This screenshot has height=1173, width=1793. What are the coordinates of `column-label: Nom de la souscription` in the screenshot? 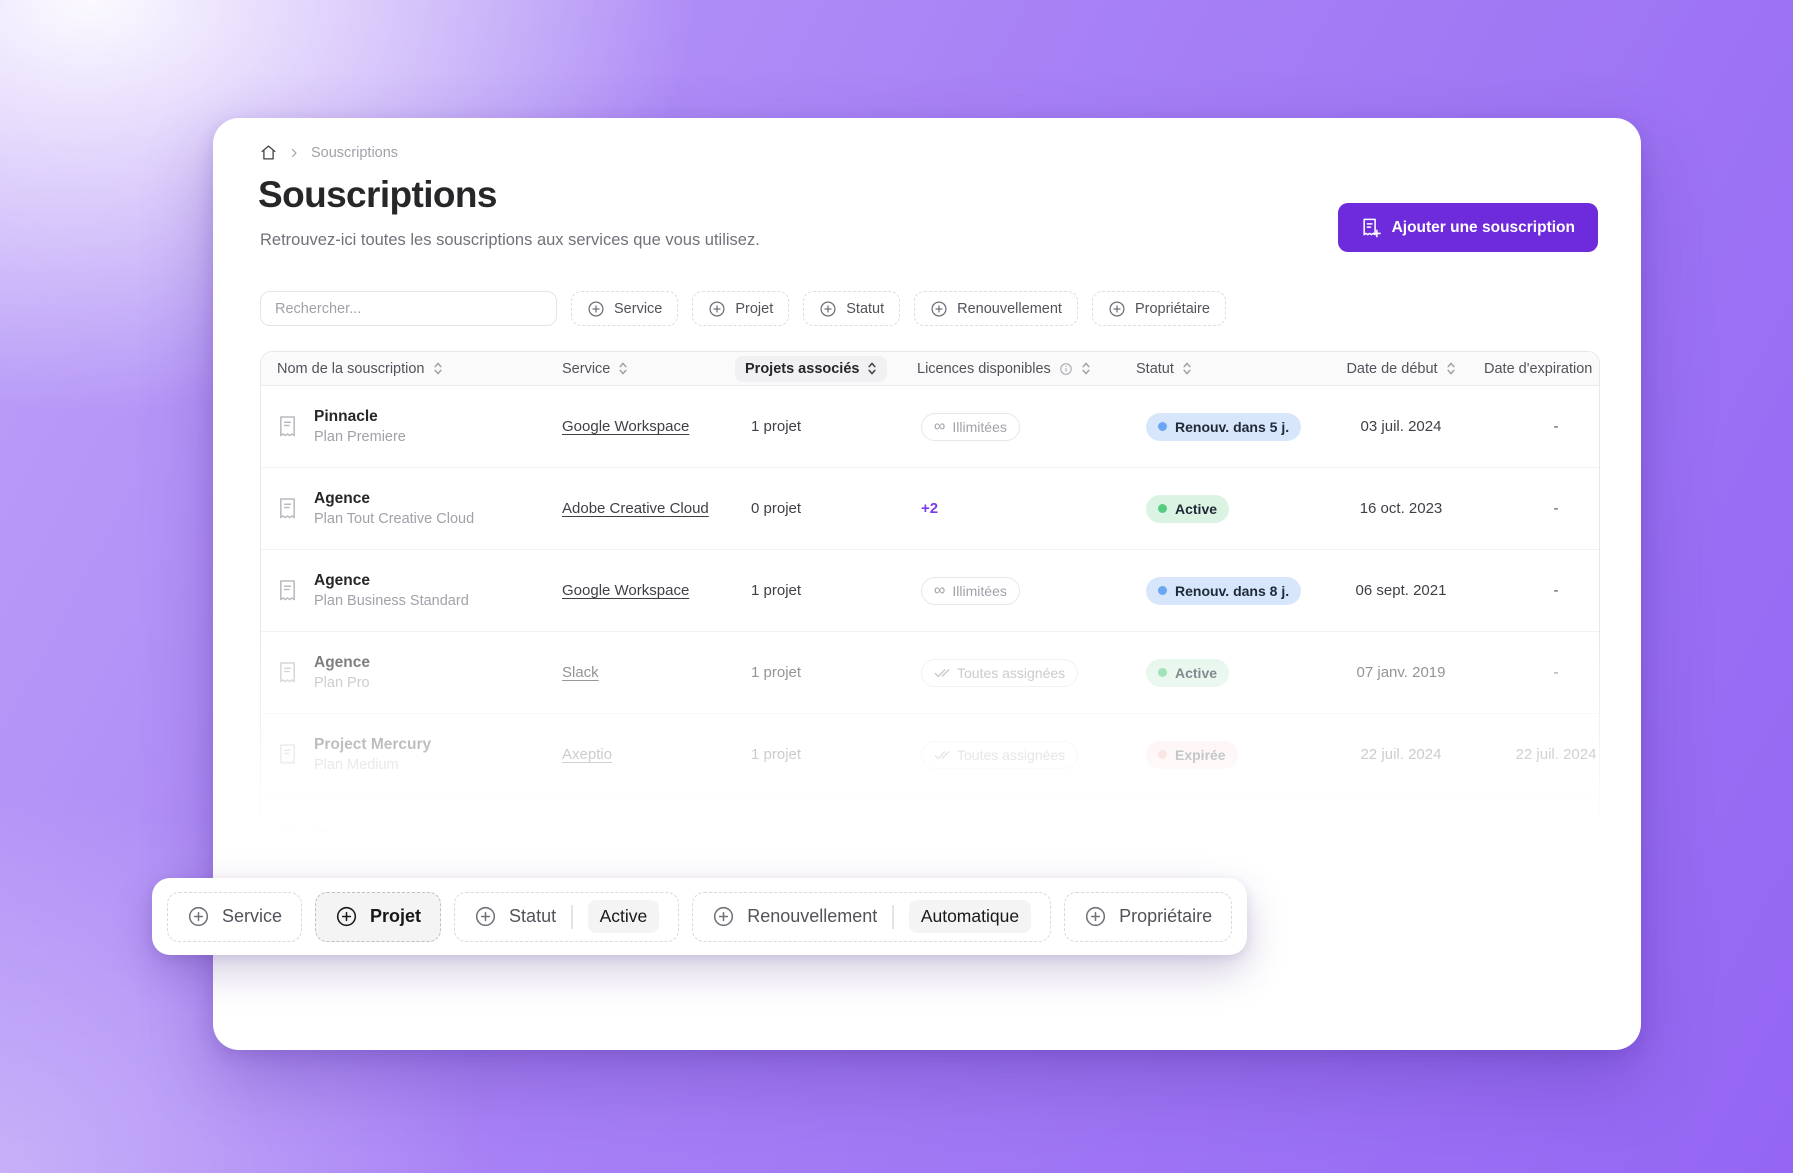 It's located at (351, 368).